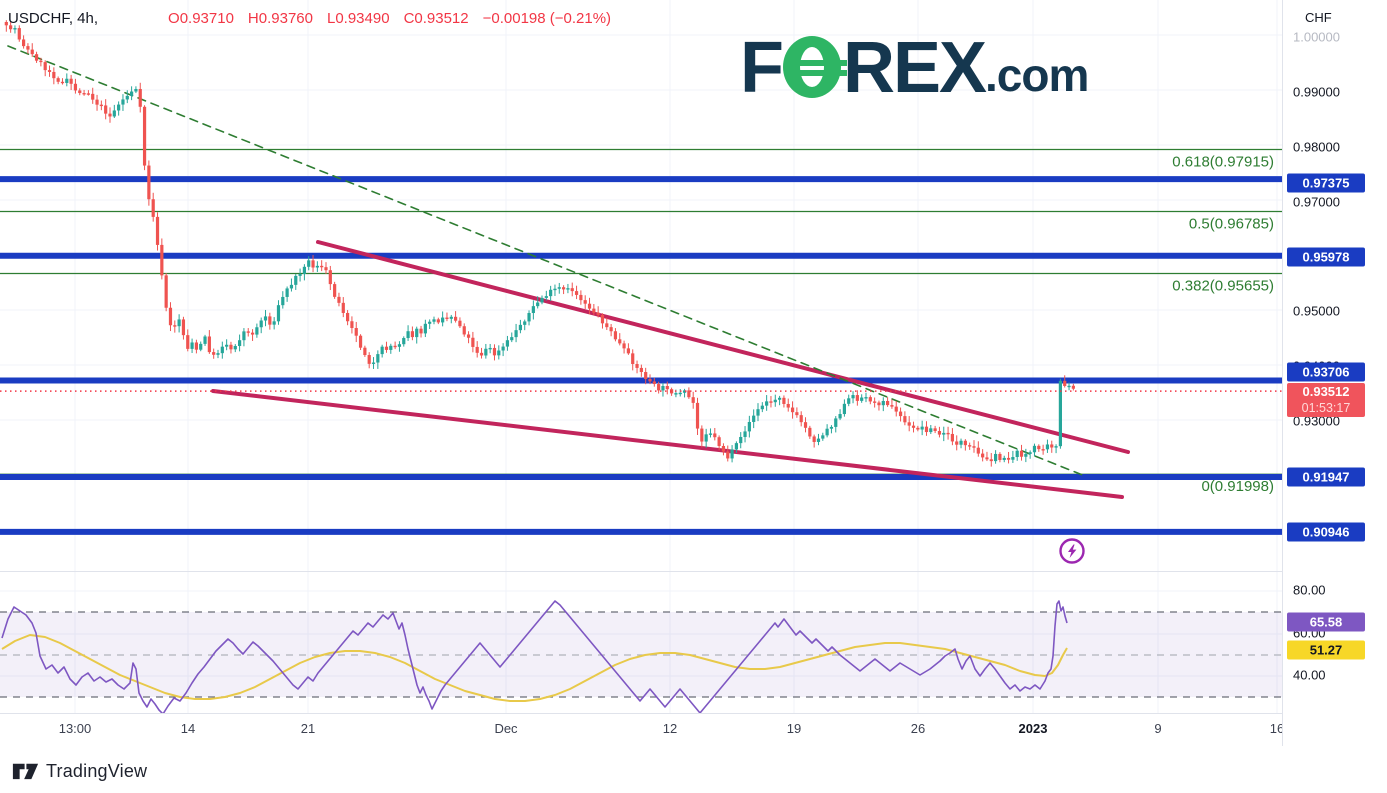  Describe the element at coordinates (1326, 477) in the screenshot. I see `price-level-badge: 0.91947` at that location.